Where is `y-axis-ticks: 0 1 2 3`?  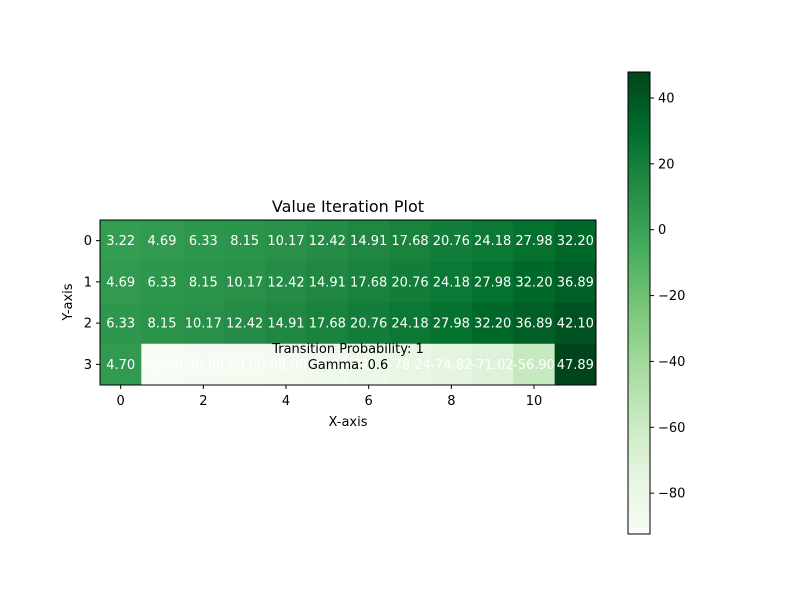
y-axis-ticks: 0 1 2 3 is located at coordinates (92, 303).